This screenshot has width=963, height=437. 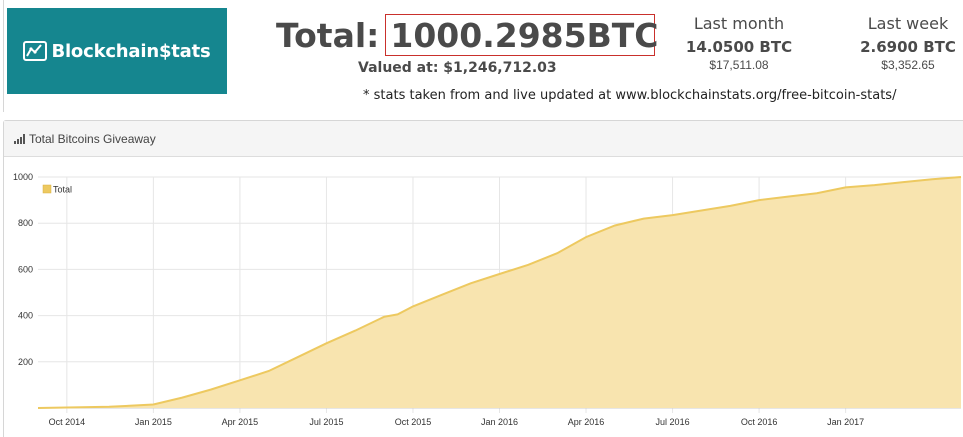 I want to click on last-week-stat: Last week 2.6900 BTC $3,352.65, so click(x=908, y=43).